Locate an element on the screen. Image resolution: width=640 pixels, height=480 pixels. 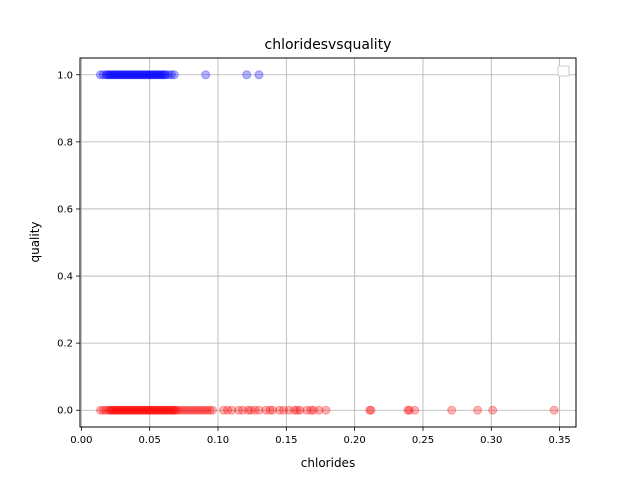
y-tick-label: 0.4 is located at coordinates (65, 277).